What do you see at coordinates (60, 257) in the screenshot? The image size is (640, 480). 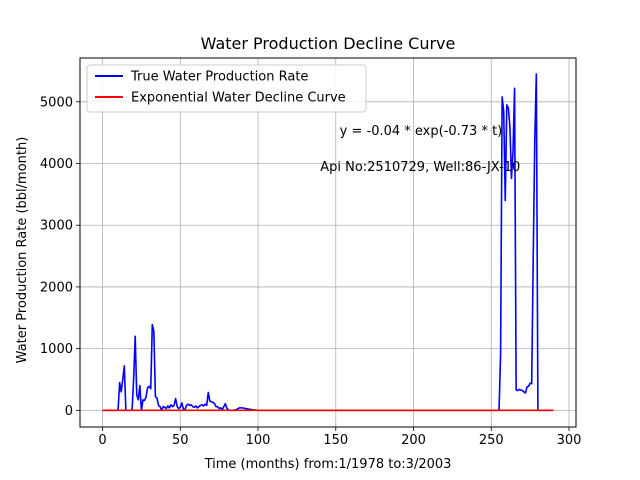 I see `y-axis-ticks: 0 1000 2000 3000 4000 5000` at bounding box center [60, 257].